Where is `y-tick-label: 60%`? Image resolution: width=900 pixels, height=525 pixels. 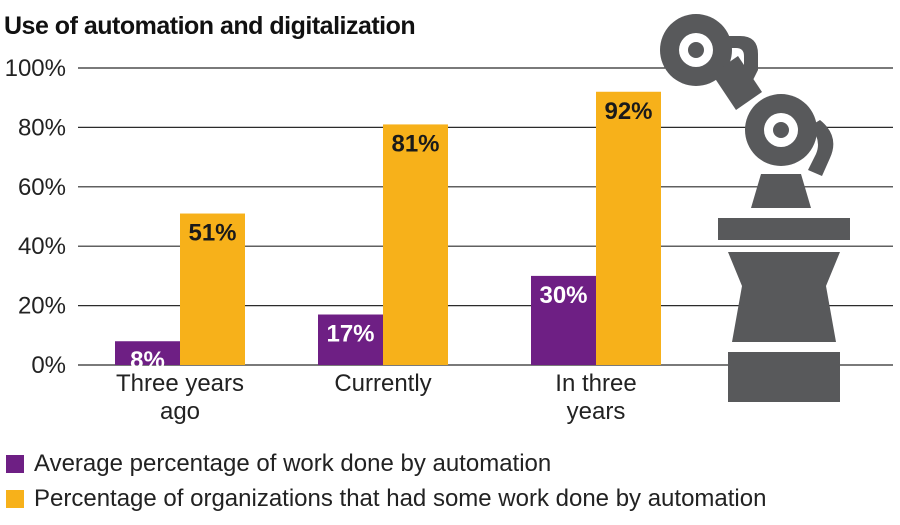 y-tick-label: 60% is located at coordinates (42, 187).